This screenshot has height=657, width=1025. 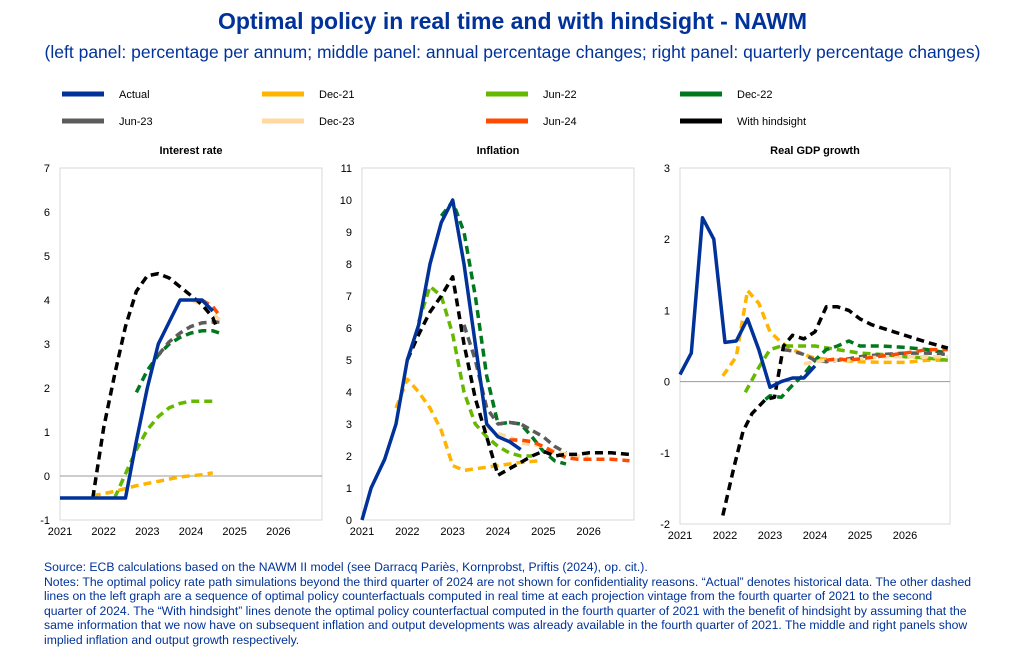 I want to click on legend-label: Jun-22, so click(x=560, y=95).